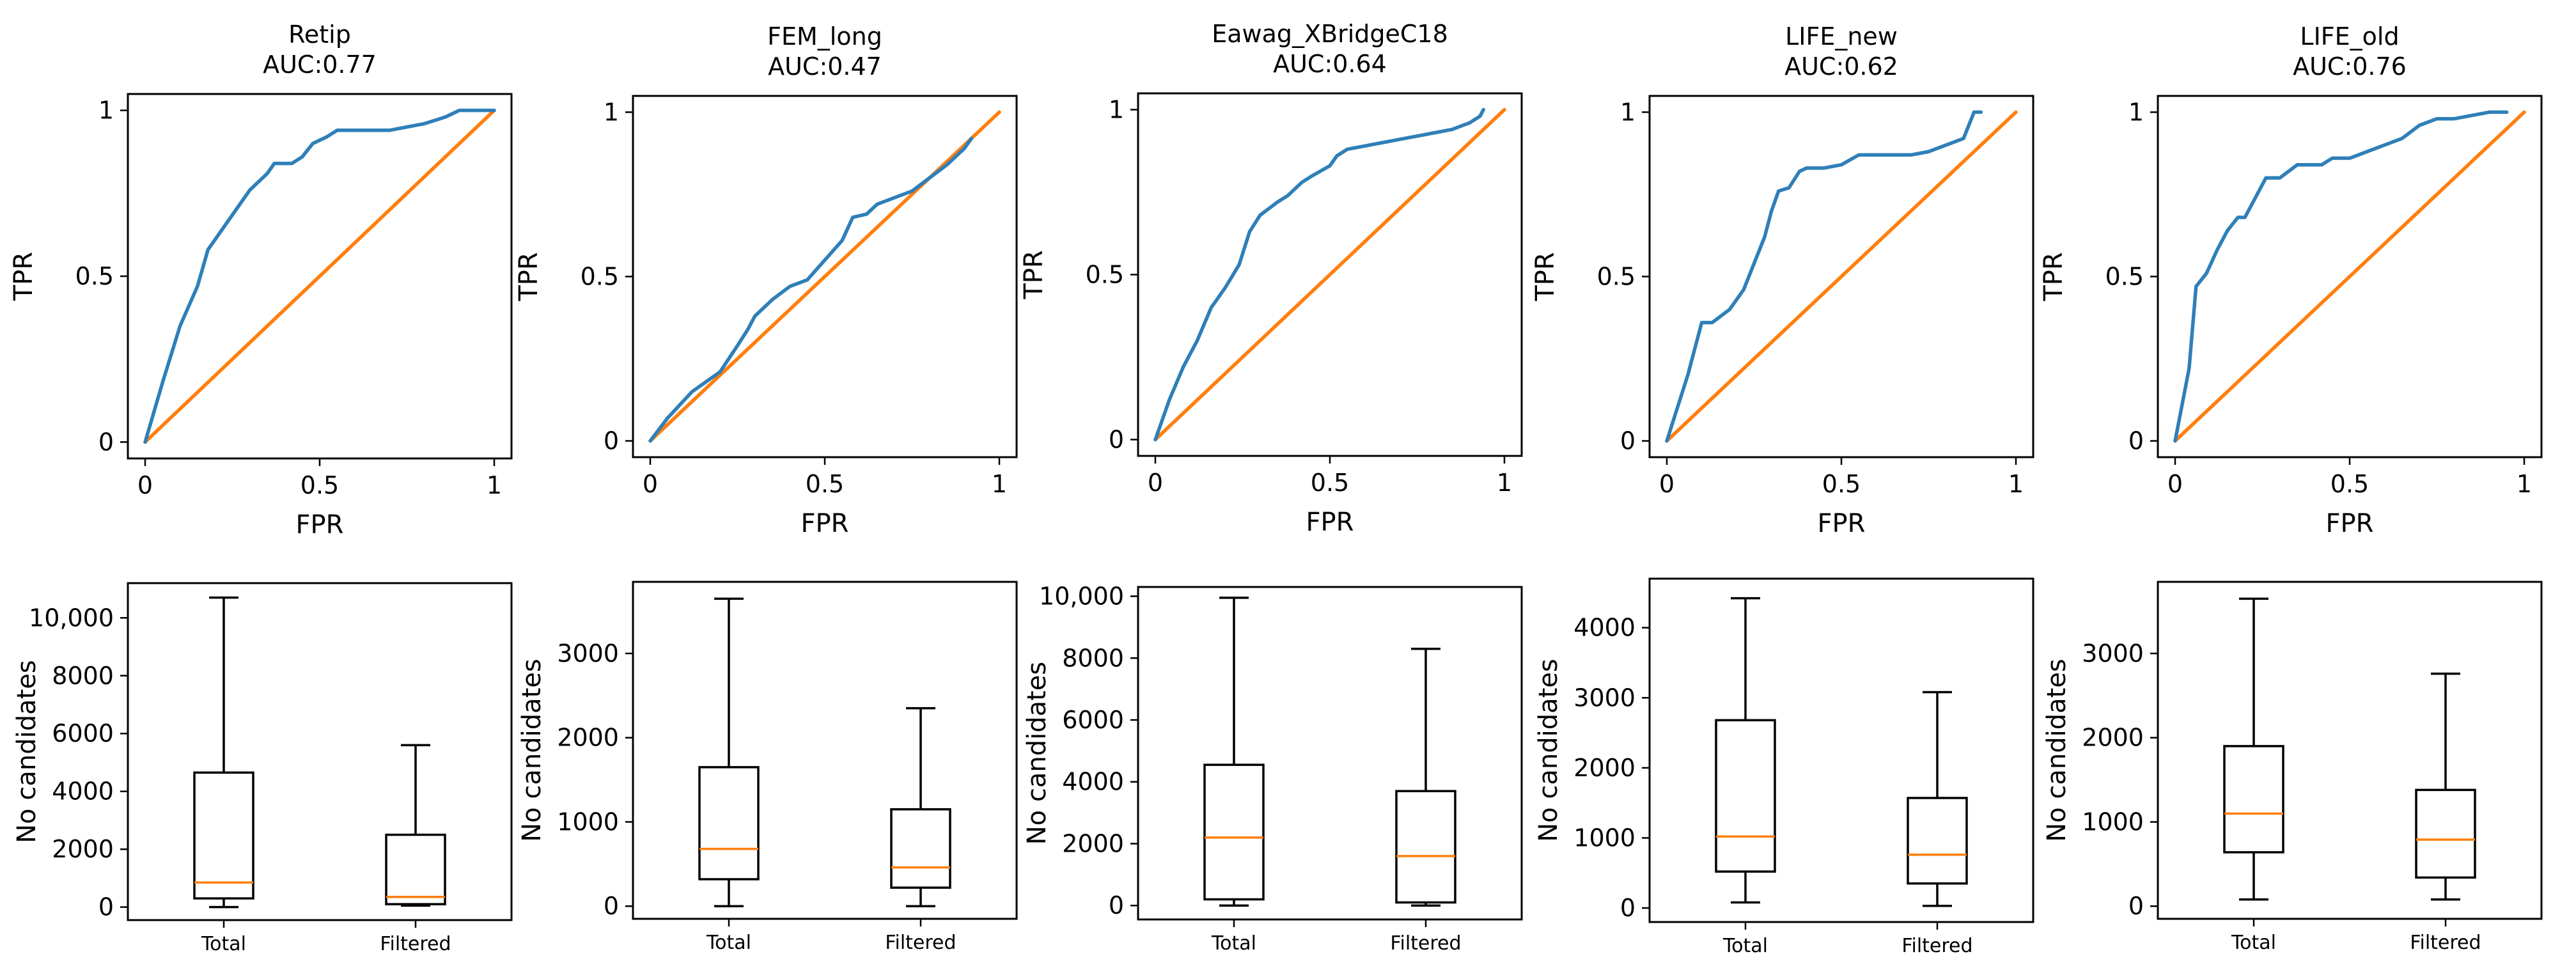  I want to click on chart-subtitle: AUC:0.76, so click(2350, 66).